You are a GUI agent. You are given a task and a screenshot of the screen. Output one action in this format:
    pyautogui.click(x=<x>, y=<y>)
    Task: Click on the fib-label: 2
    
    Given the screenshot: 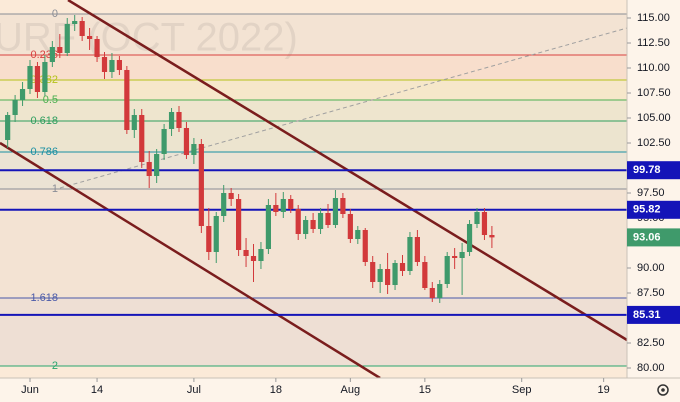 What is the action you would take?
    pyautogui.click(x=55, y=366)
    